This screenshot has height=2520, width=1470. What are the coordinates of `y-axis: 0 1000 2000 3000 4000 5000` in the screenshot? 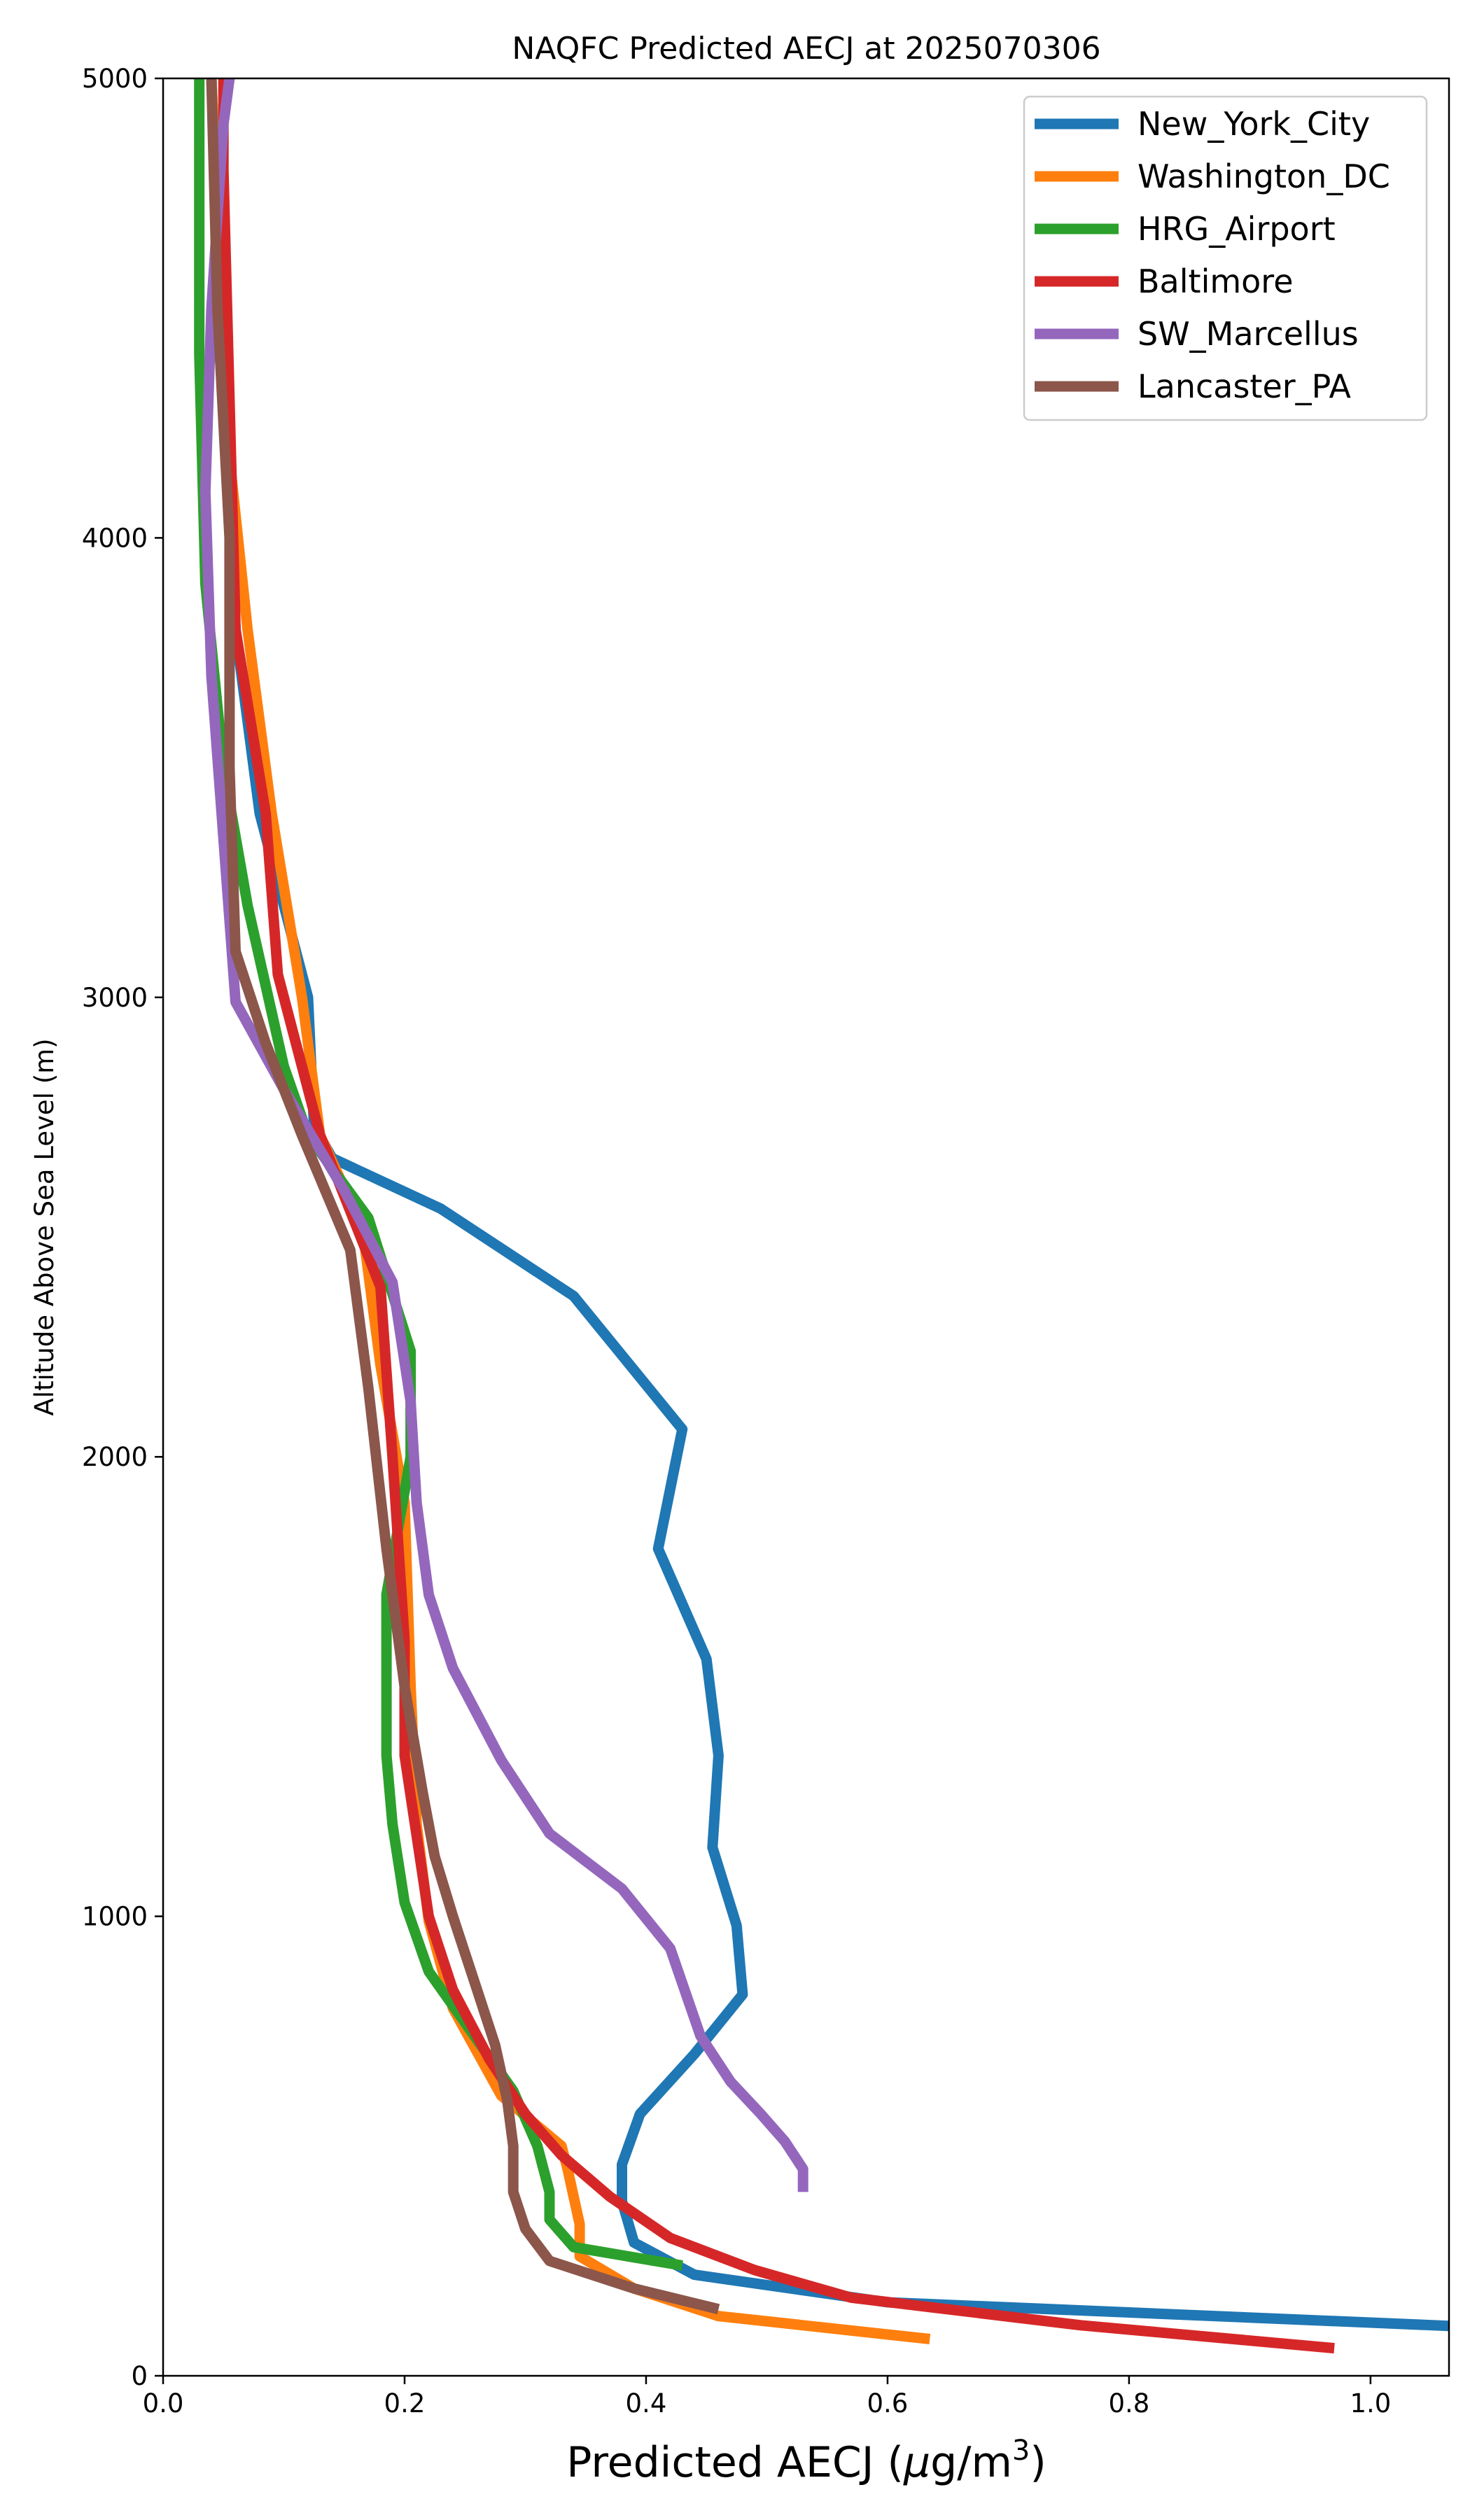 It's located at (122, 1227).